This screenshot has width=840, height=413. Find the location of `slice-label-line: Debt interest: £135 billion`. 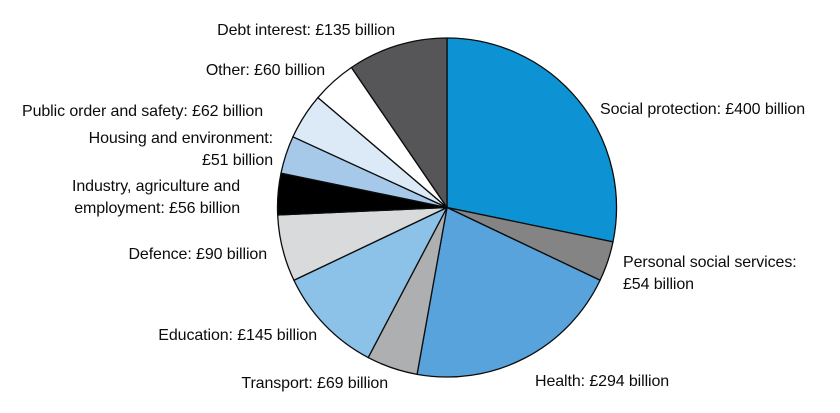

slice-label-line: Debt interest: £135 billion is located at coordinates (306, 30).